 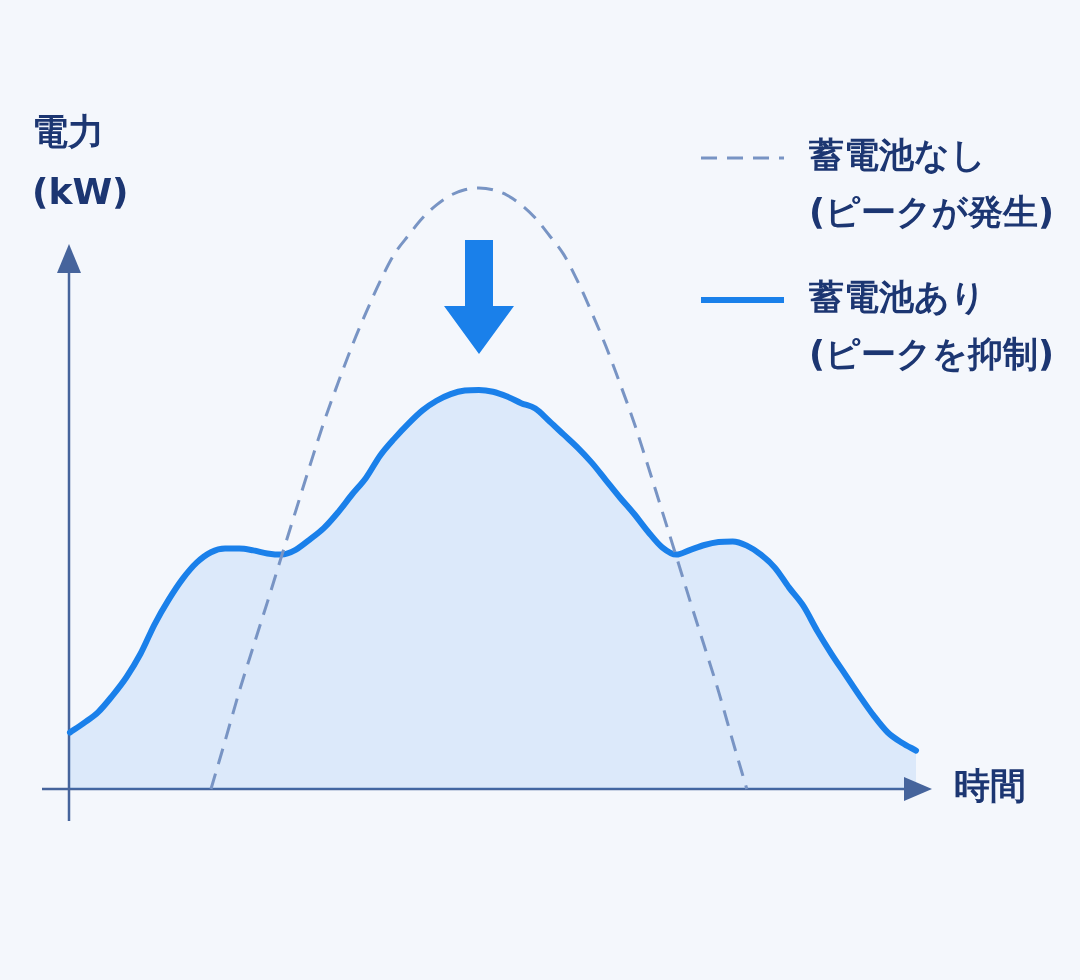 I want to click on x-axis-title: 時間, so click(x=990, y=786).